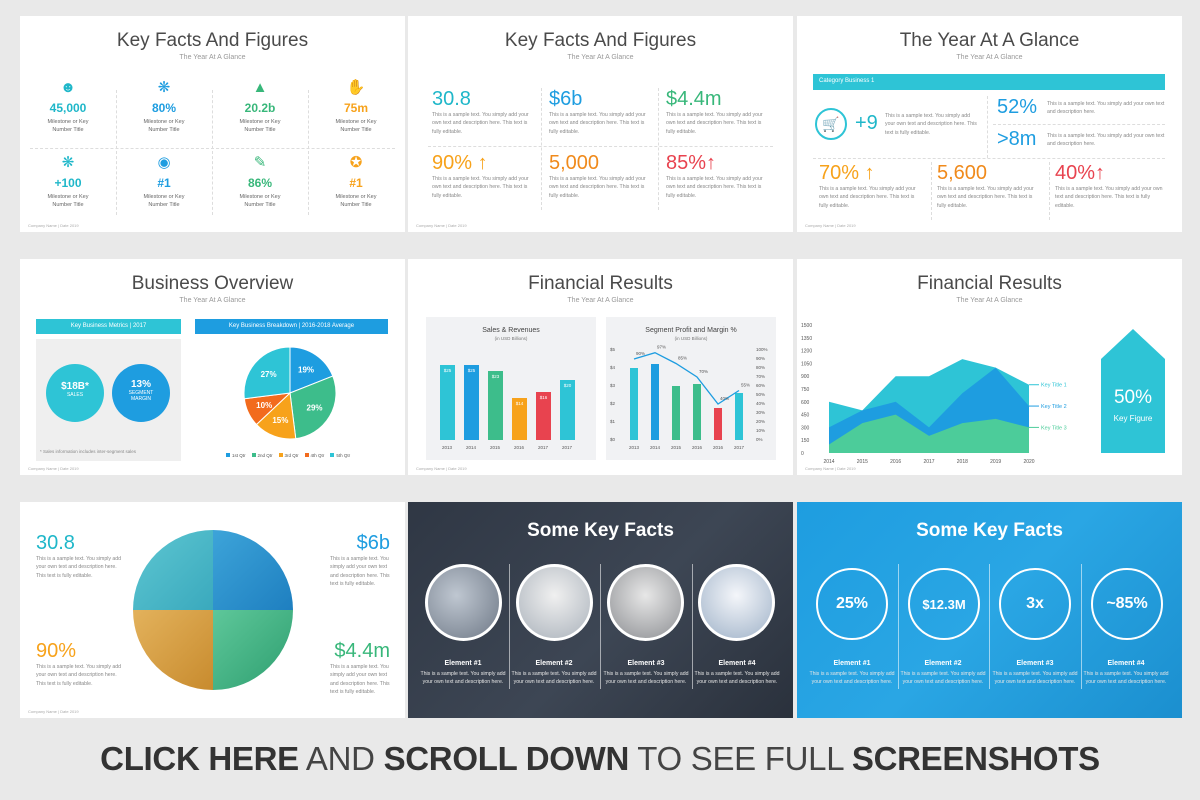 The width and height of the screenshot is (1200, 800). Describe the element at coordinates (613, 403) in the screenshot. I see `y-tick-label: $2` at that location.